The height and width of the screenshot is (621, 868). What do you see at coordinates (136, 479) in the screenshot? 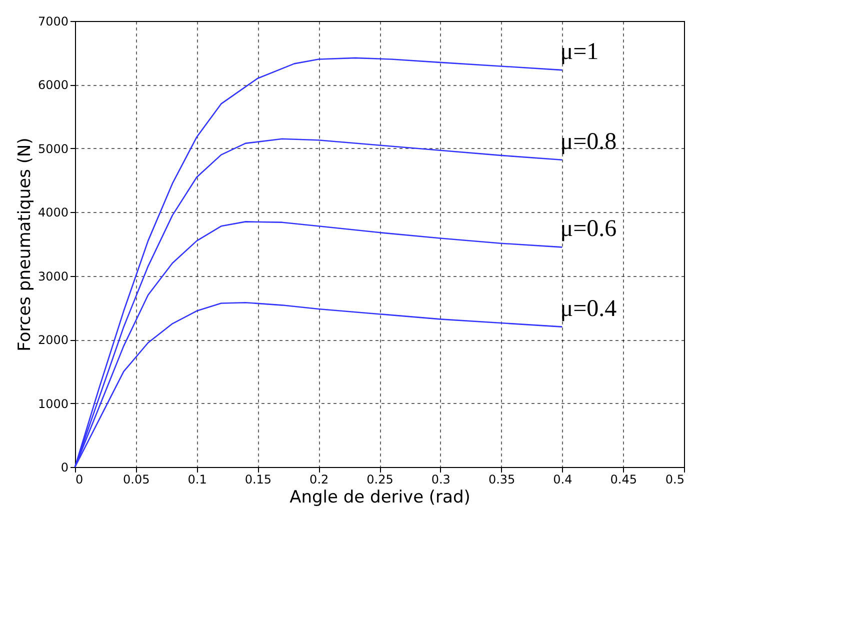
I see `x-tick-label: 0.05` at bounding box center [136, 479].